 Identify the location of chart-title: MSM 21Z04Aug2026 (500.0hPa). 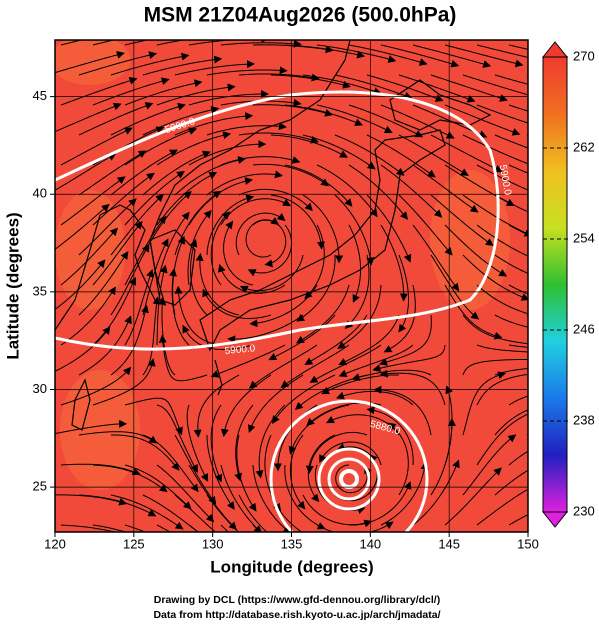
(300, 15).